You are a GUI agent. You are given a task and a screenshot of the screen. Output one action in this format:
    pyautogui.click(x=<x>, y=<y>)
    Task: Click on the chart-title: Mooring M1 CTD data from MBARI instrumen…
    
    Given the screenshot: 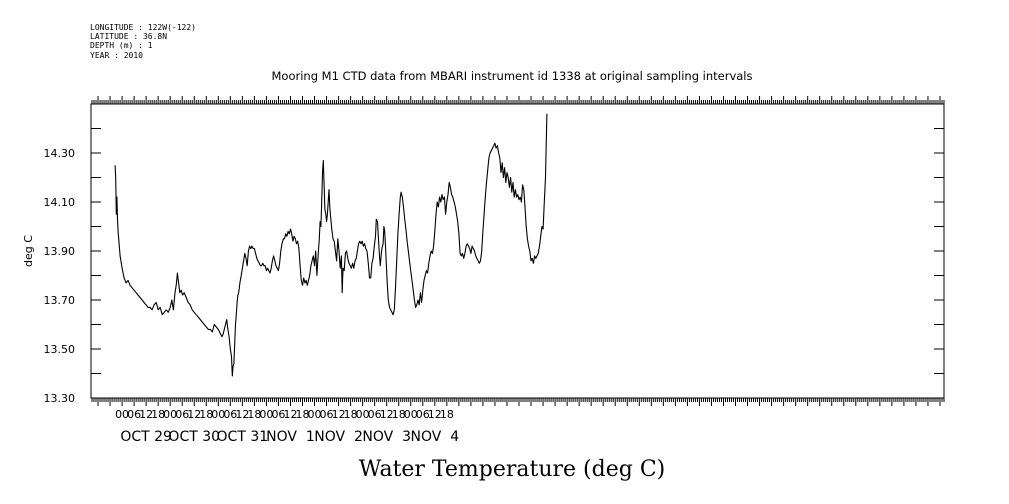 What is the action you would take?
    pyautogui.click(x=512, y=76)
    